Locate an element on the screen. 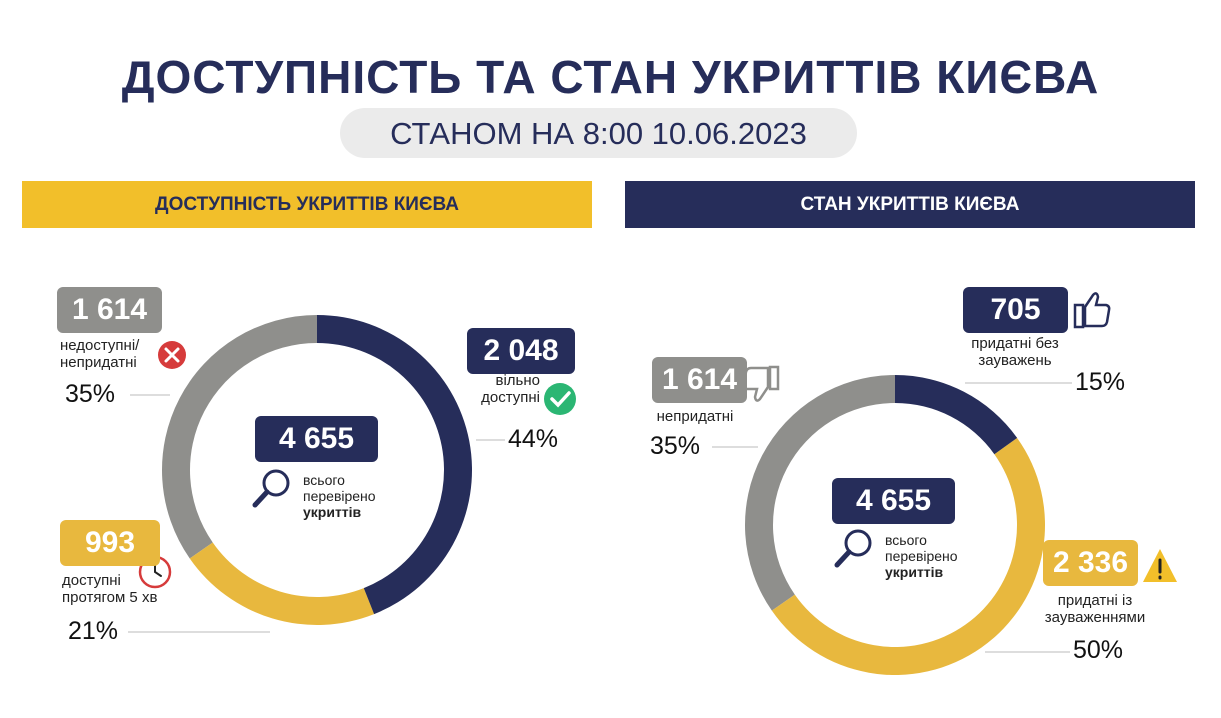 The height and width of the screenshot is (718, 1221). section-header: СТАН УКРИТТІВ КИЄВА is located at coordinates (910, 204).